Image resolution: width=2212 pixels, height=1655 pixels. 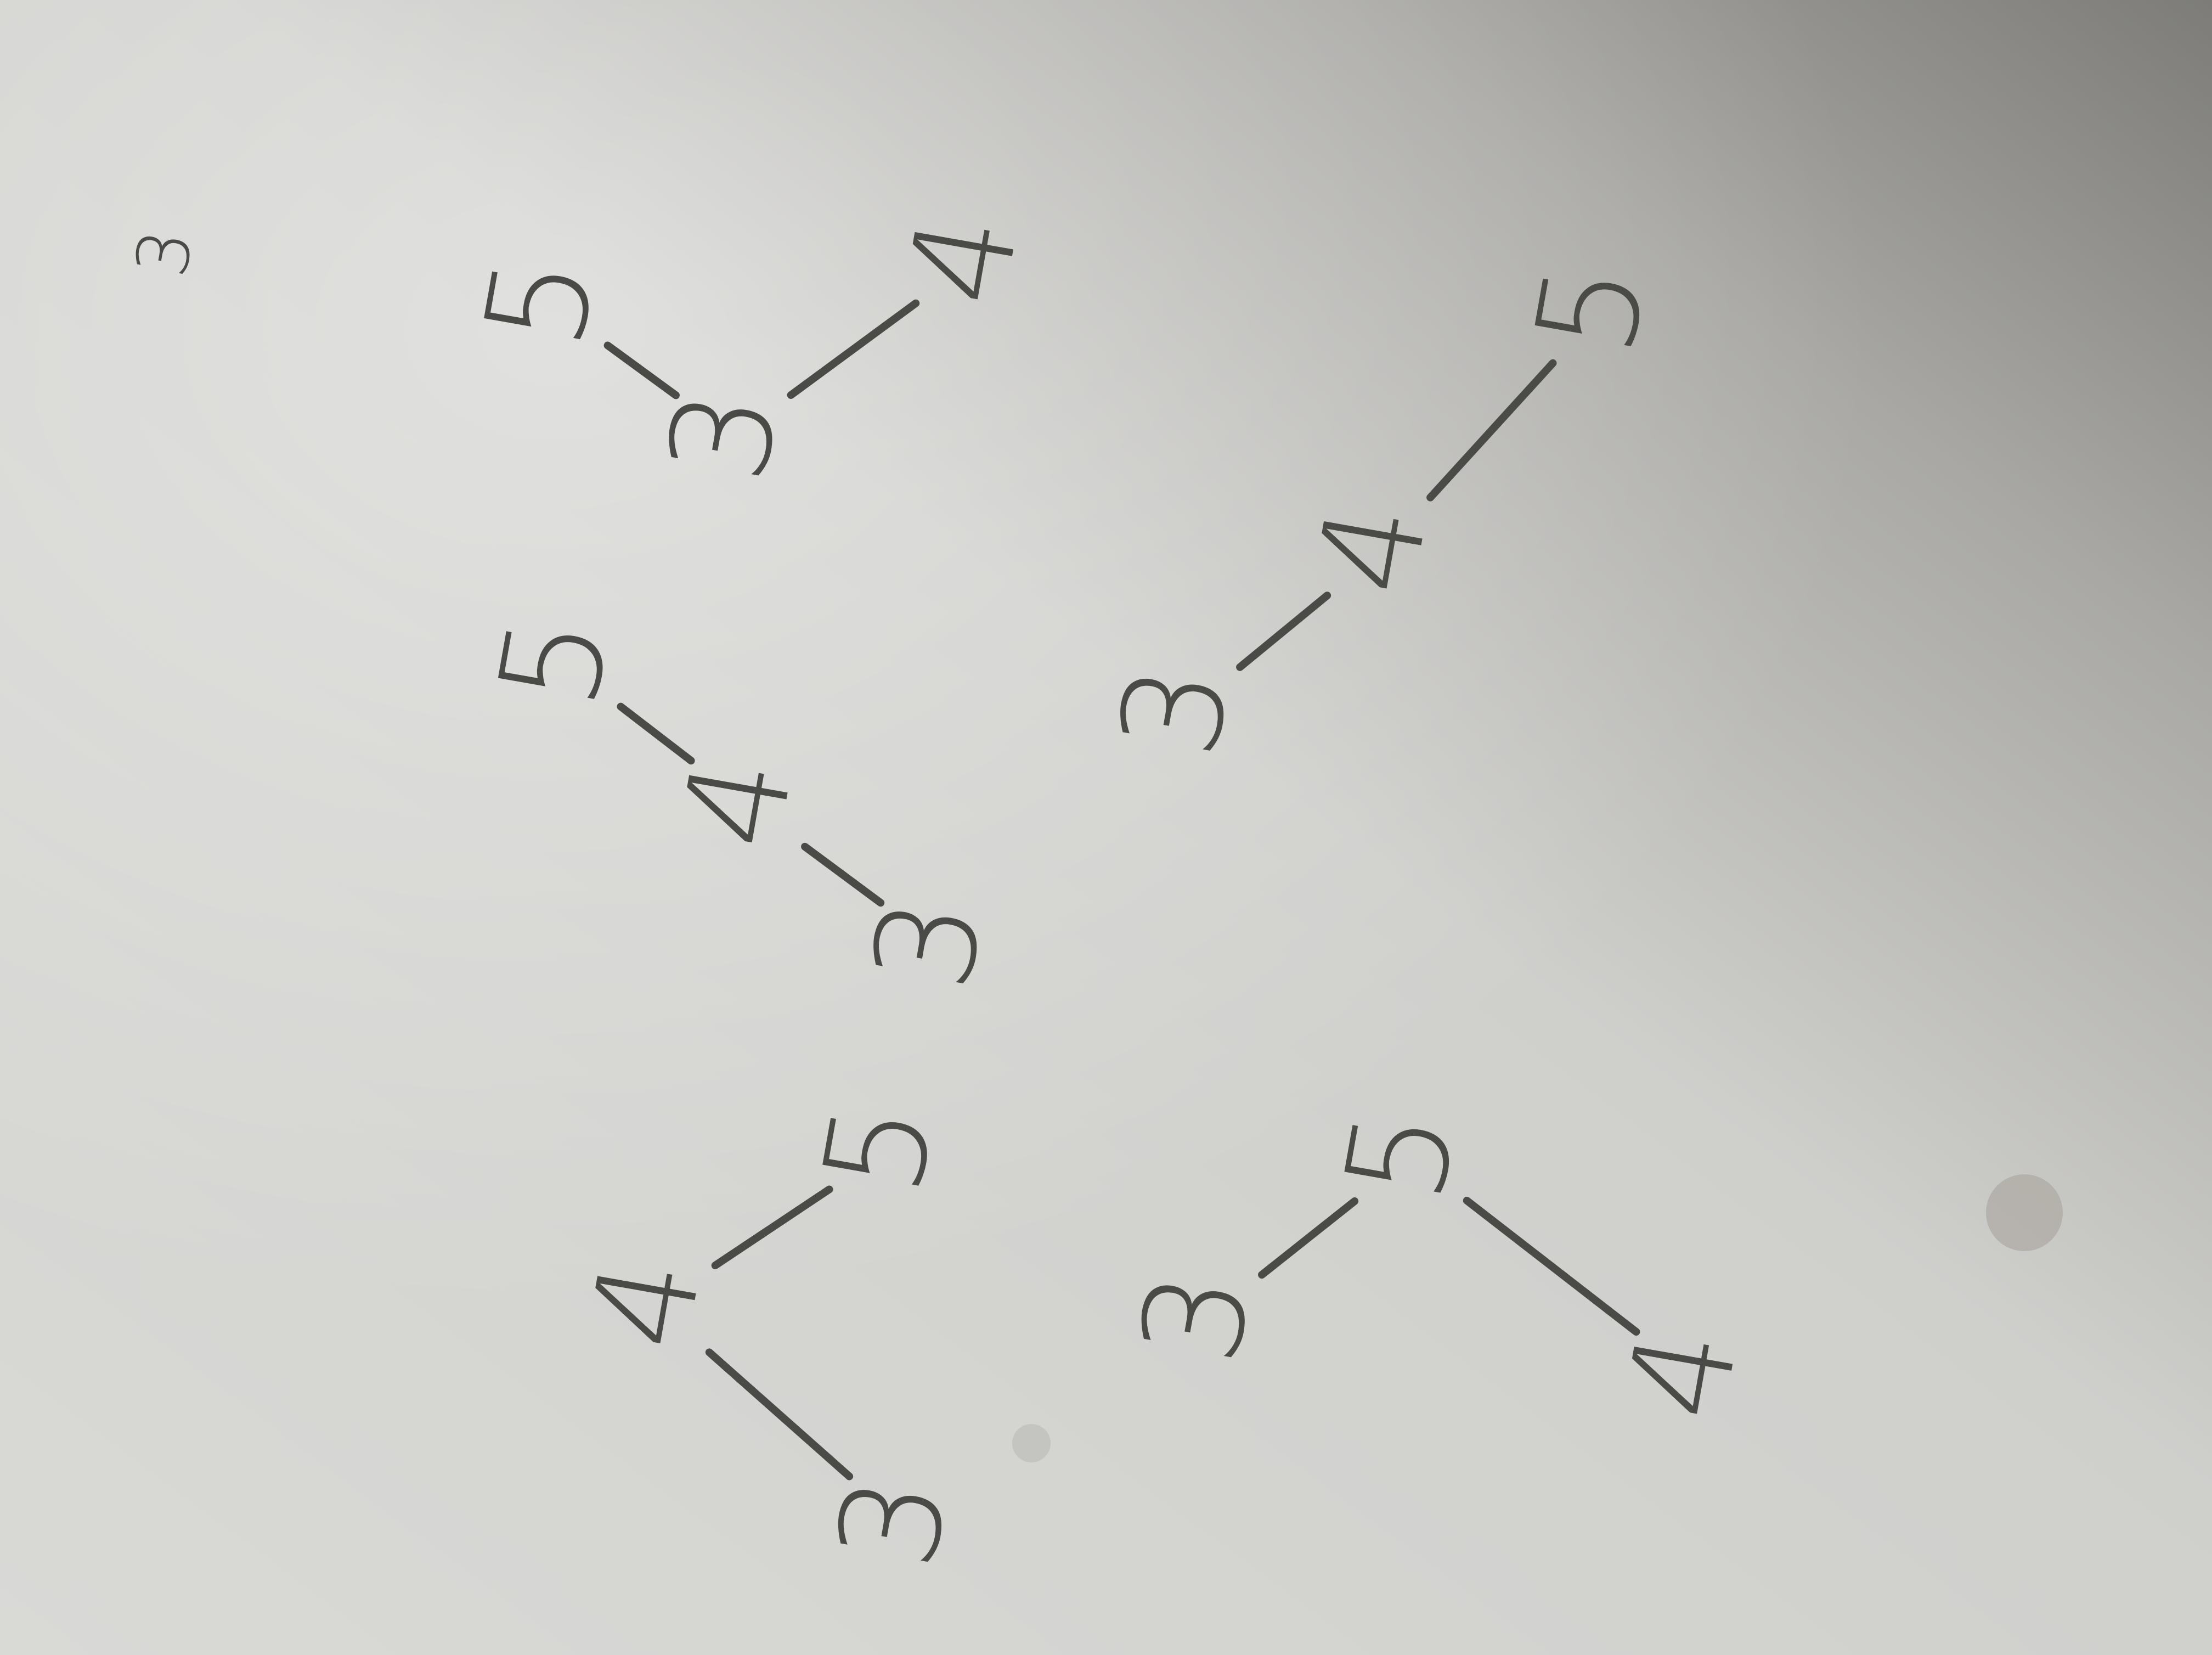 What do you see at coordinates (1031, 1443) in the screenshot?
I see `smudge` at bounding box center [1031, 1443].